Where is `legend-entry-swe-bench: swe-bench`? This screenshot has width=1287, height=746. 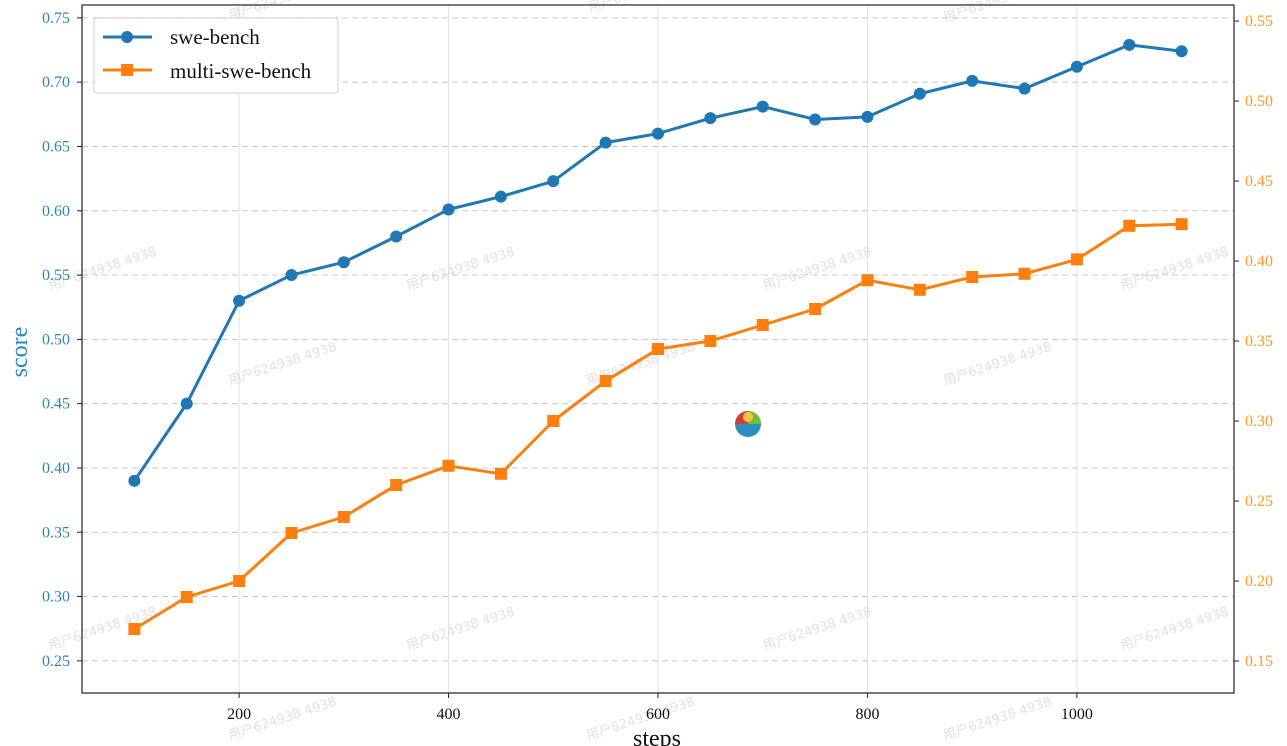 legend-entry-swe-bench: swe-bench is located at coordinates (181, 37).